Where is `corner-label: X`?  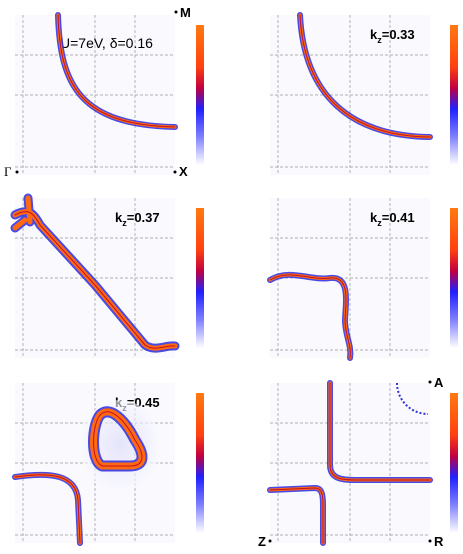 corner-label: X is located at coordinates (183, 171).